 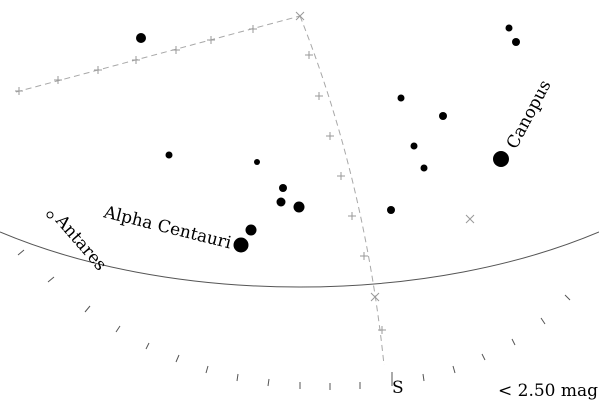 What do you see at coordinates (342, 190) in the screenshot?
I see `grid-line-meridian` at bounding box center [342, 190].